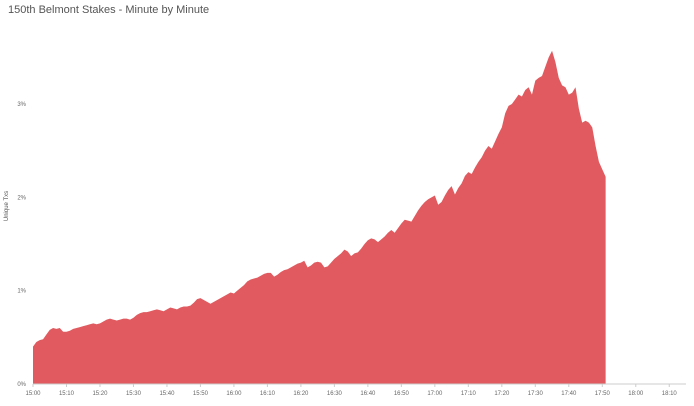  I want to click on x-tick-label: 17:00, so click(435, 394).